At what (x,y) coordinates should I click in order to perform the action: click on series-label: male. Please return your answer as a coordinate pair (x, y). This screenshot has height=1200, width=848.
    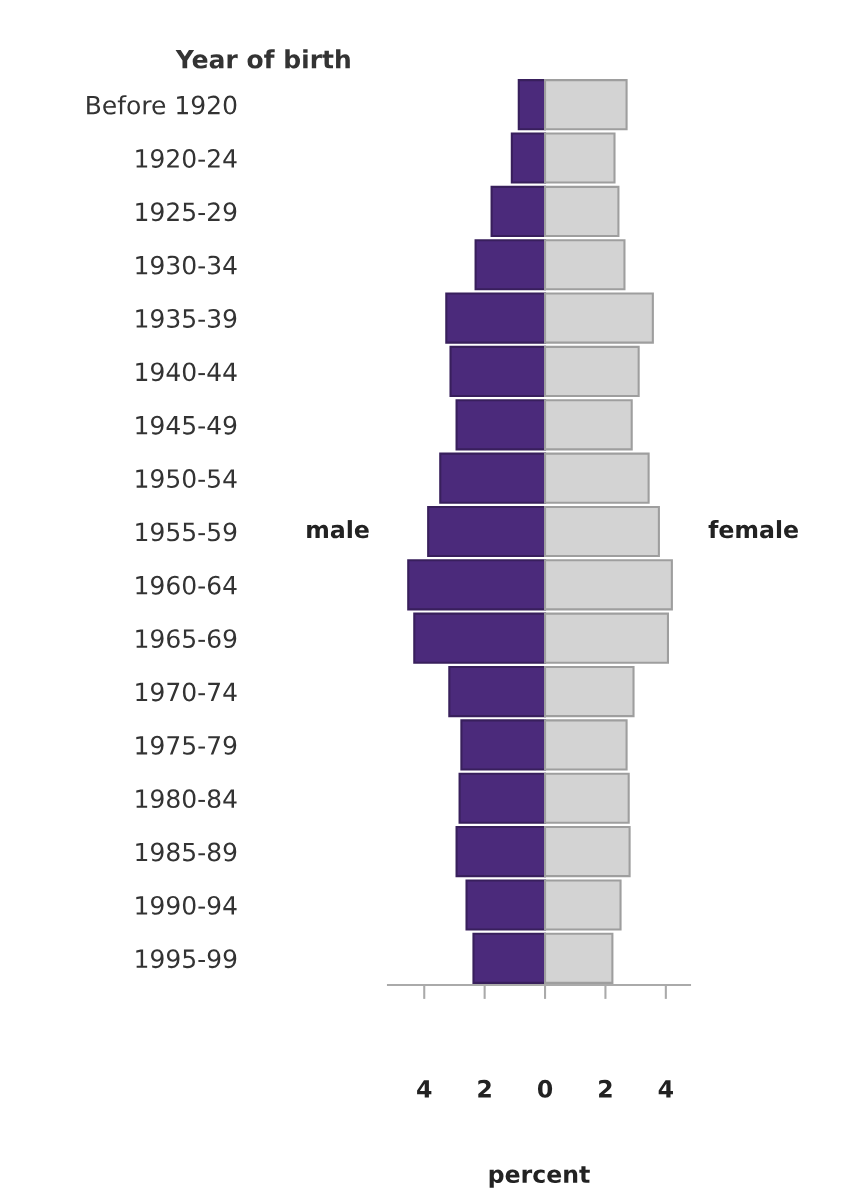
    Looking at the image, I should click on (338, 529).